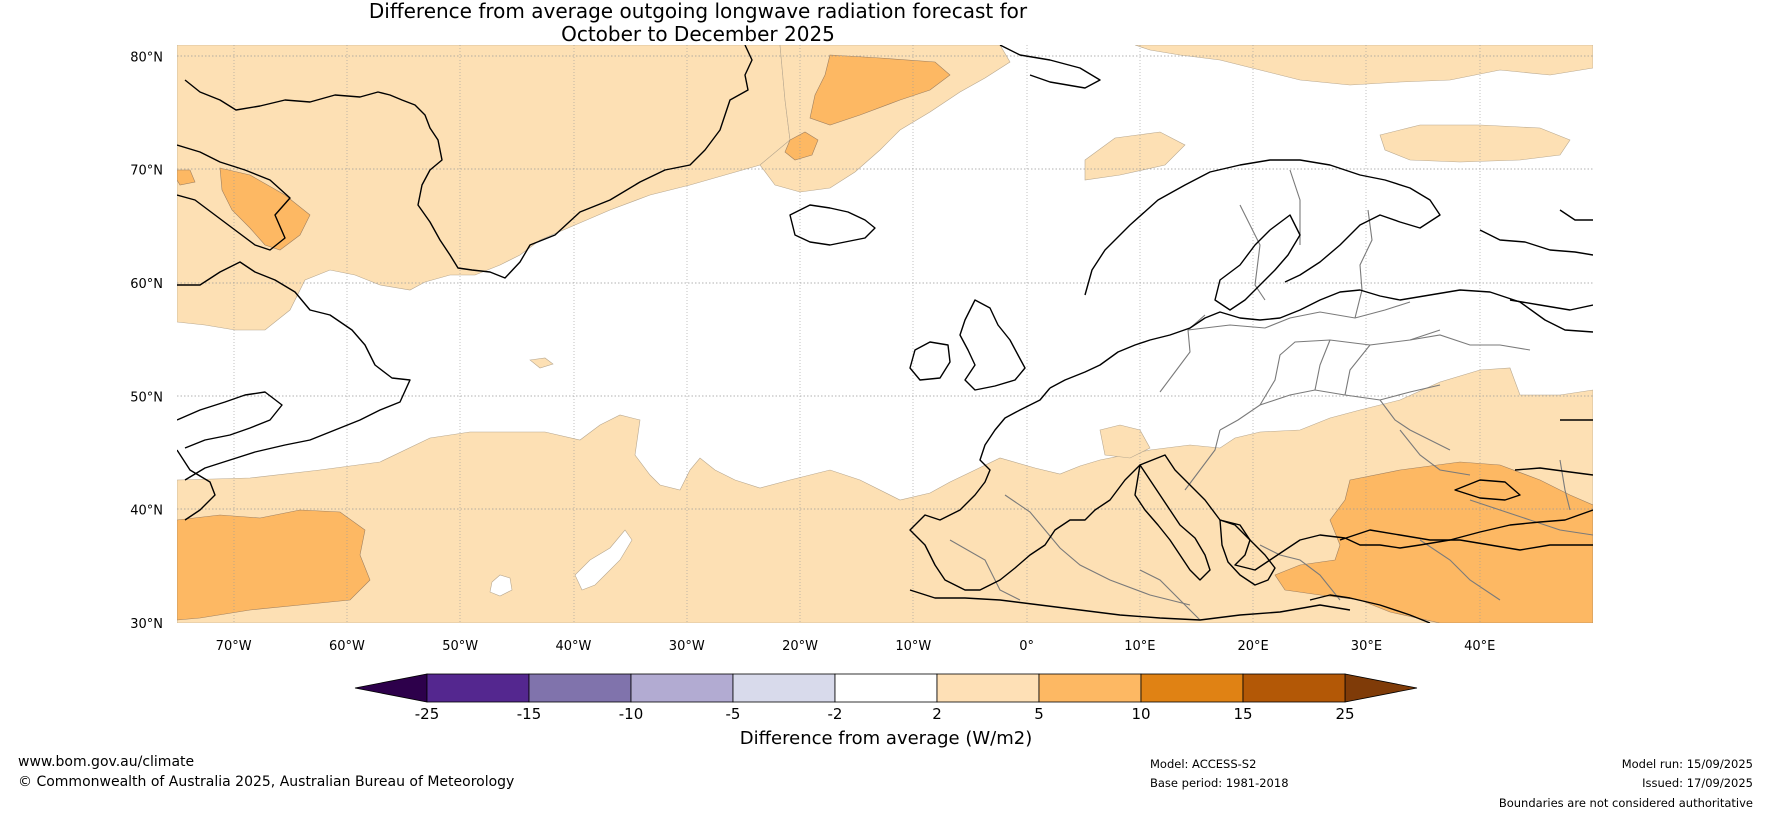 This screenshot has width=1770, height=816. What do you see at coordinates (1219, 783) in the screenshot?
I see `footer-base-period: Base period: 1981-2018` at bounding box center [1219, 783].